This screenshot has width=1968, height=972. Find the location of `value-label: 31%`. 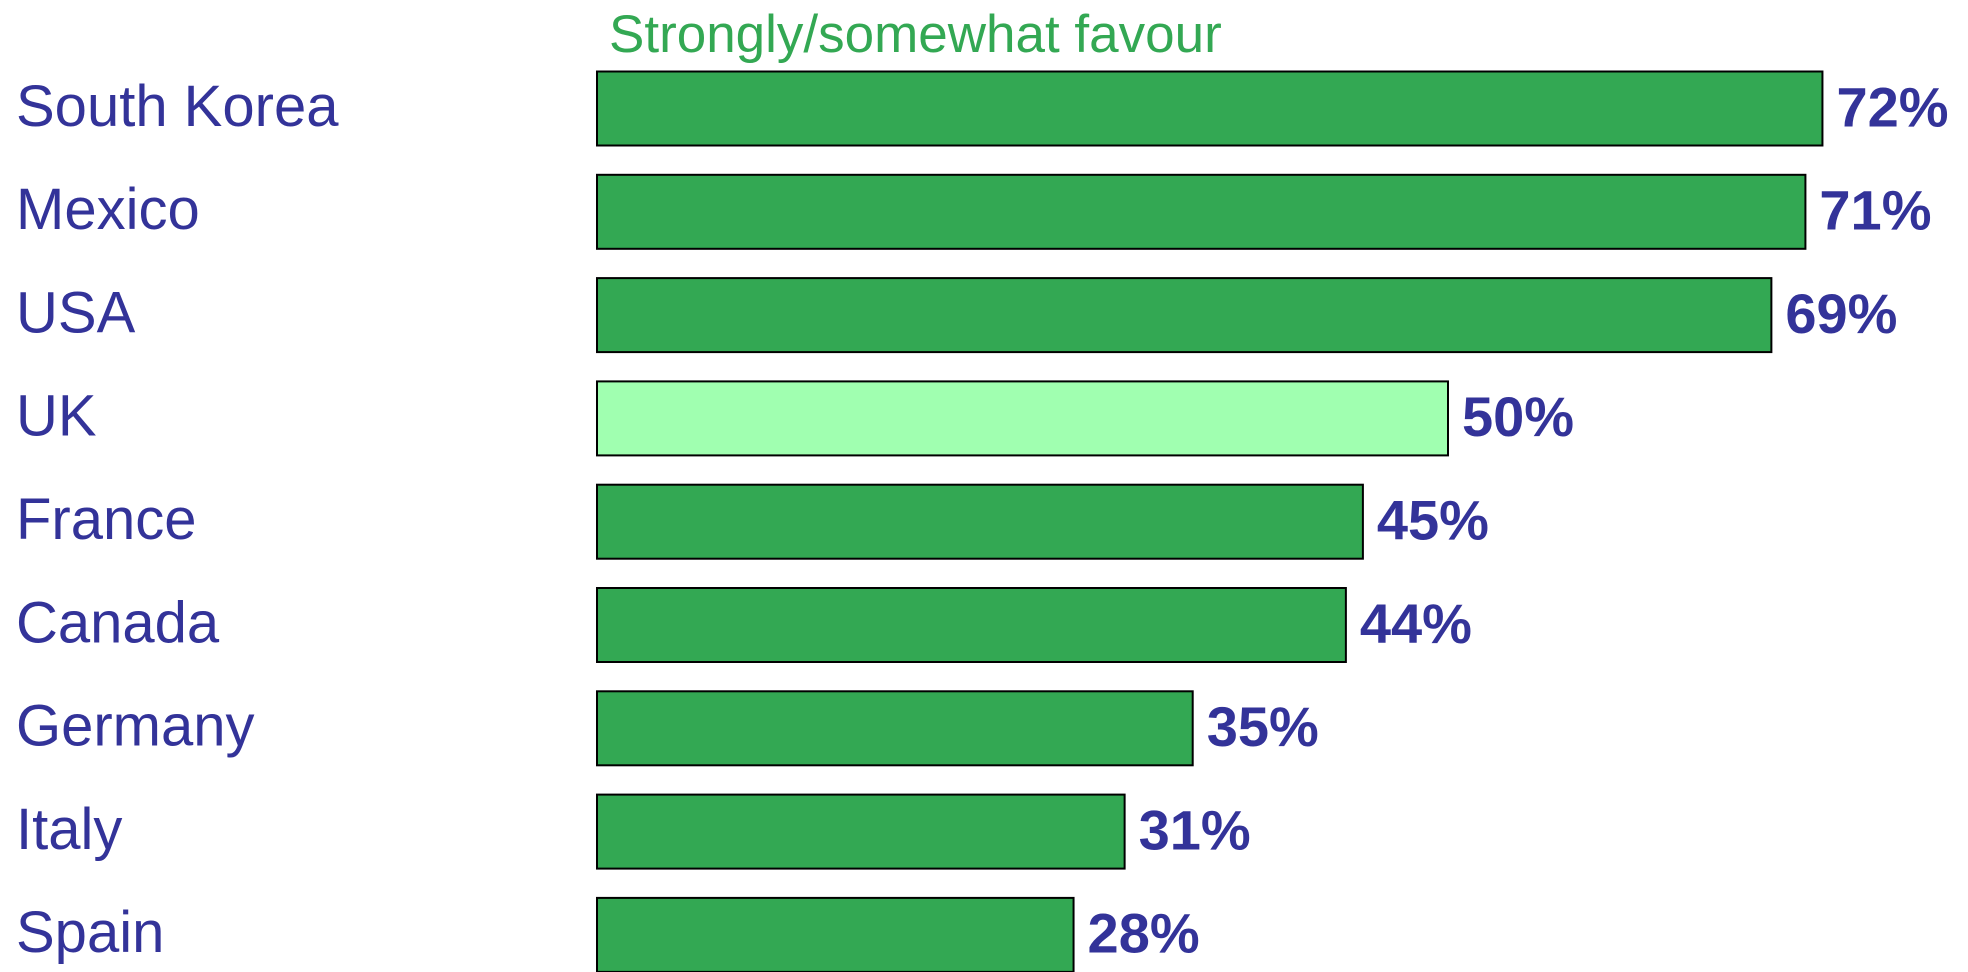

value-label: 31% is located at coordinates (1195, 829).